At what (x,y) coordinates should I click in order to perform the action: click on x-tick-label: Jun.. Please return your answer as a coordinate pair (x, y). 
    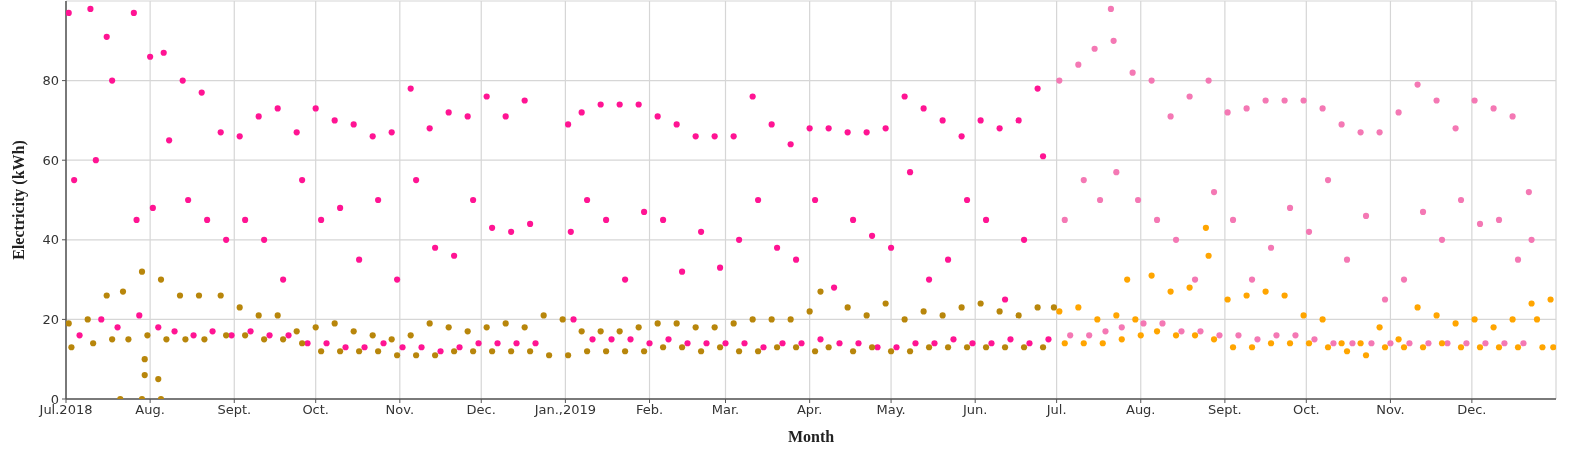
    Looking at the image, I should click on (974, 410).